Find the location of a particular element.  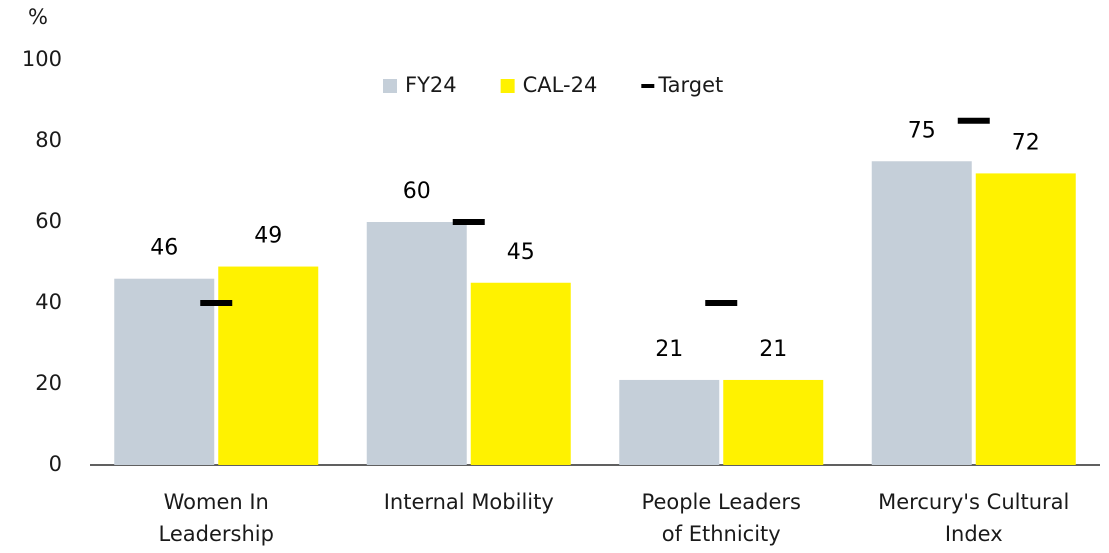

y-tick-label: 0 is located at coordinates (55, 464).